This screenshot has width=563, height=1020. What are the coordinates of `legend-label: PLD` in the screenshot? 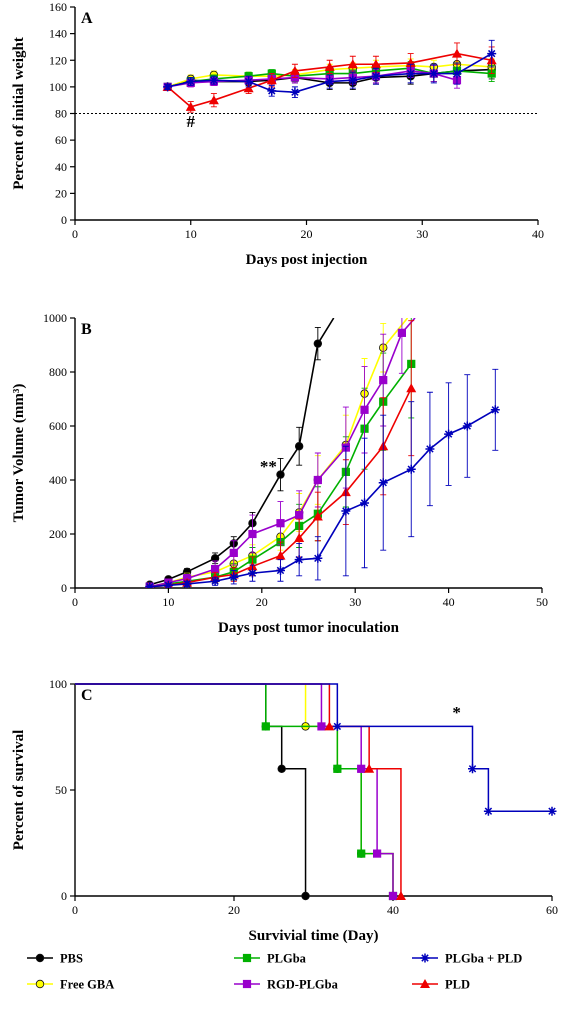 It's located at (457, 985).